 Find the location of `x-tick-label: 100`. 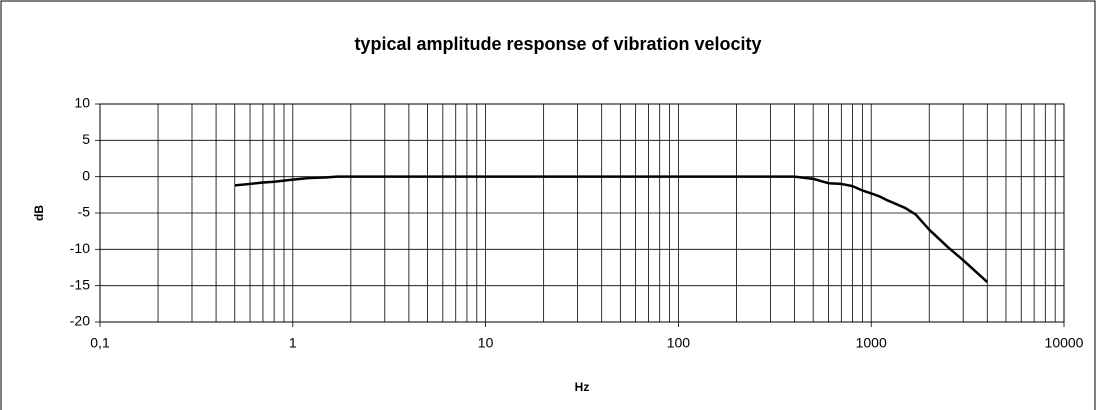

x-tick-label: 100 is located at coordinates (679, 343).